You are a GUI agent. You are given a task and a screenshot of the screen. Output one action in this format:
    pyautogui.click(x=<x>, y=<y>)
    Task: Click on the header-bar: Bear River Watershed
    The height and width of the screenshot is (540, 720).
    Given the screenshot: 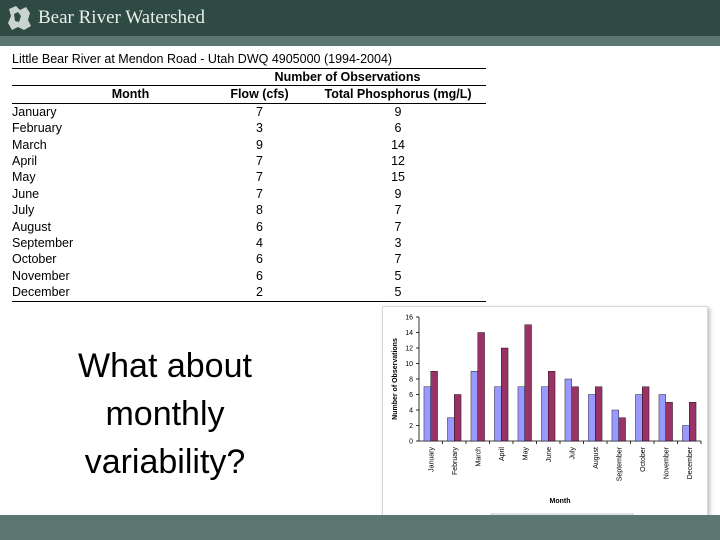 What is the action you would take?
    pyautogui.click(x=360, y=18)
    